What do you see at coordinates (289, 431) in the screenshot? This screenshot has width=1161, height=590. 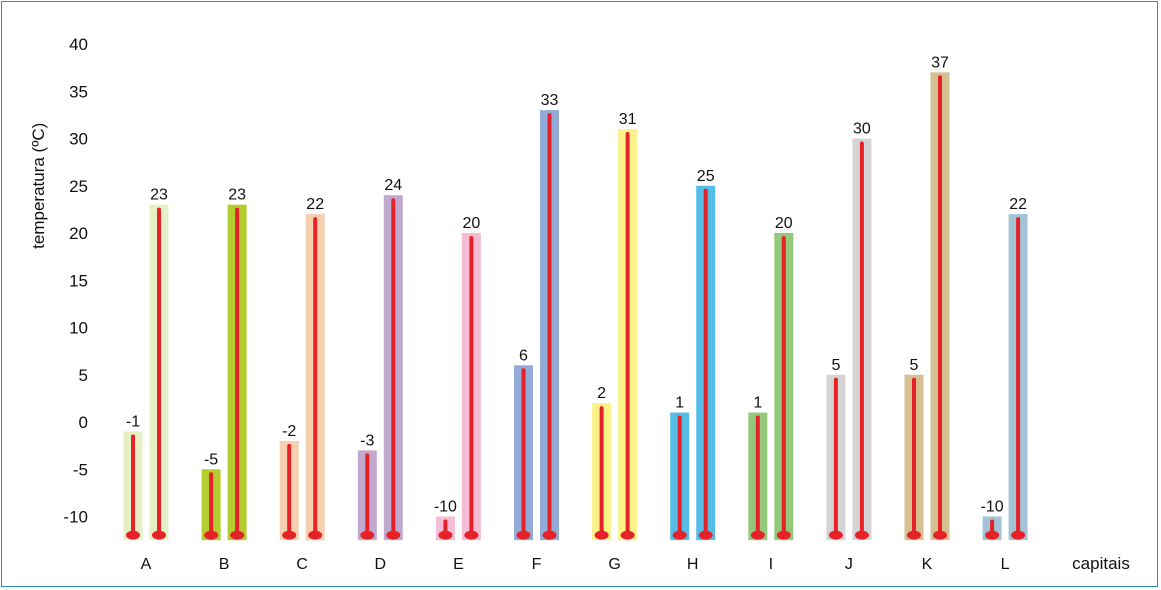 I see `data-label: -2` at bounding box center [289, 431].